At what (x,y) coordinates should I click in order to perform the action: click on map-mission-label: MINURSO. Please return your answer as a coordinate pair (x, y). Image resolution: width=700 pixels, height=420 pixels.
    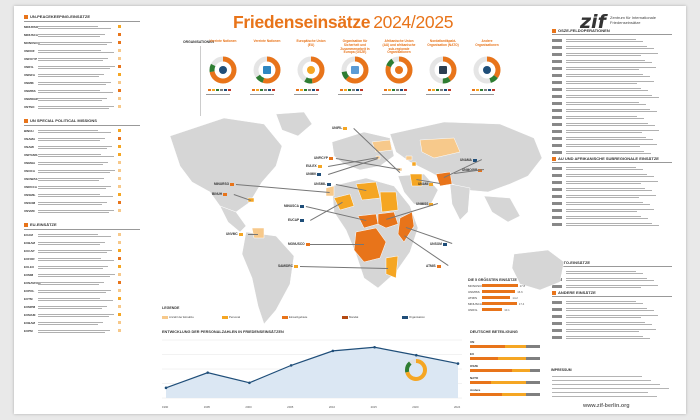
    Looking at the image, I should click on (224, 184).